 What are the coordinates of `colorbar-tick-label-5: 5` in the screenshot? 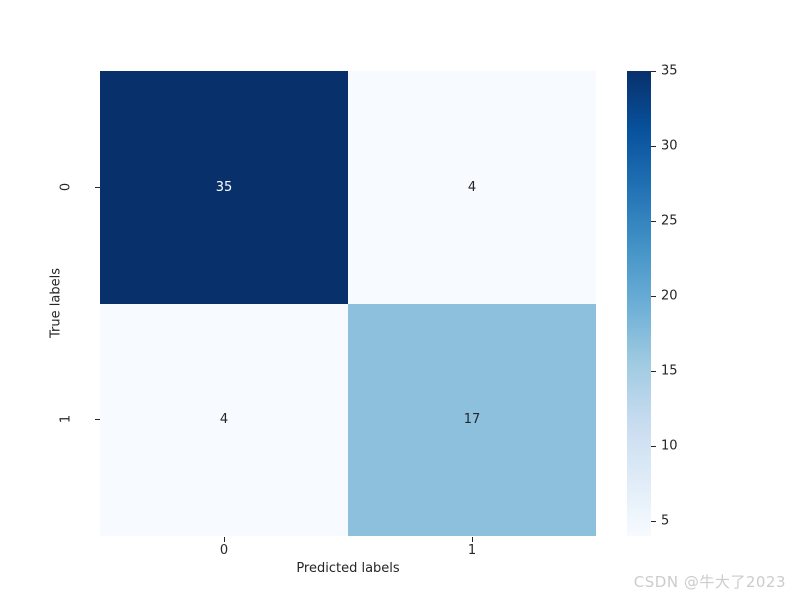 It's located at (665, 521).